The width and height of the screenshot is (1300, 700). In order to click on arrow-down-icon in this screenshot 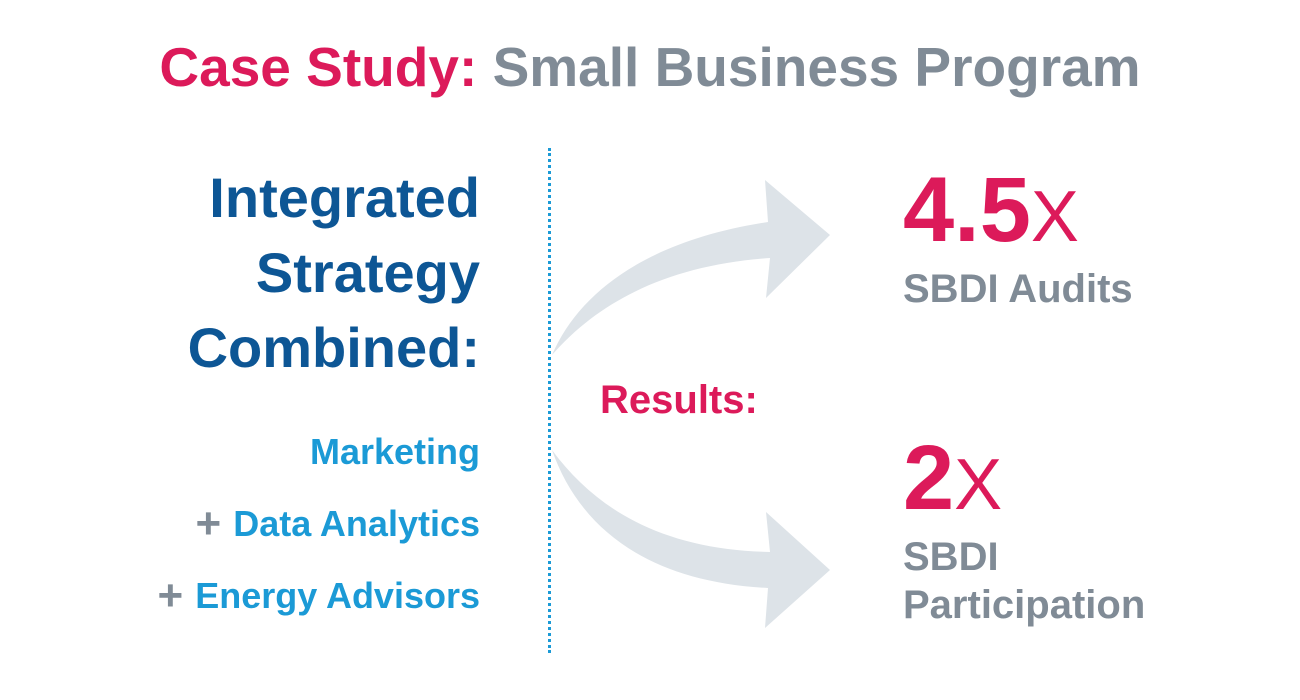, I will do `click(691, 539)`.